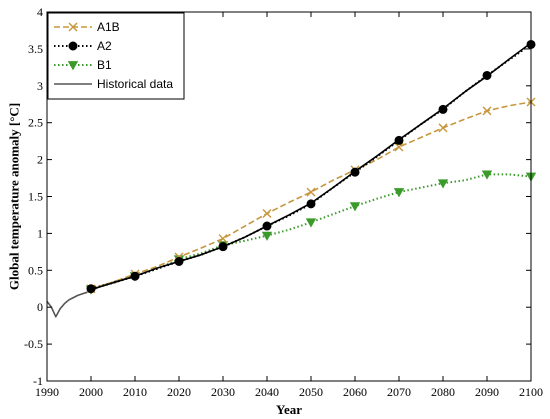 This screenshot has width=550, height=419. What do you see at coordinates (40, 307) in the screenshot?
I see `y-tick-label: 0` at bounding box center [40, 307].